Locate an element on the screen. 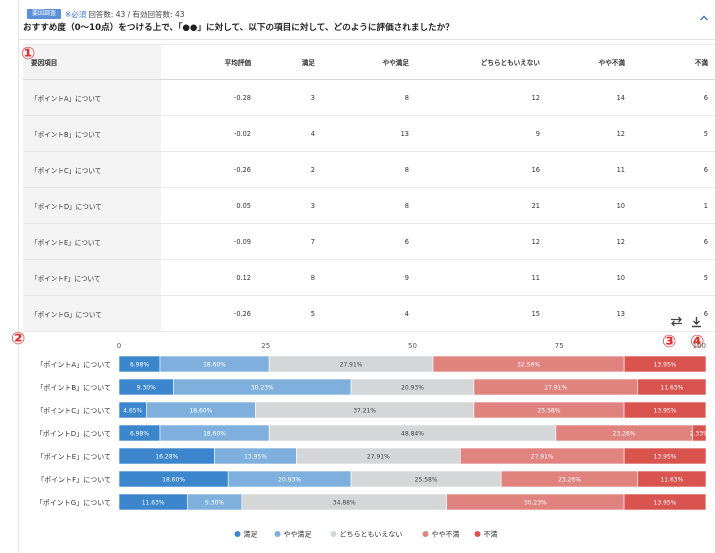 The height and width of the screenshot is (553, 715). category-label: 「ポイントF」について is located at coordinates (74, 480).